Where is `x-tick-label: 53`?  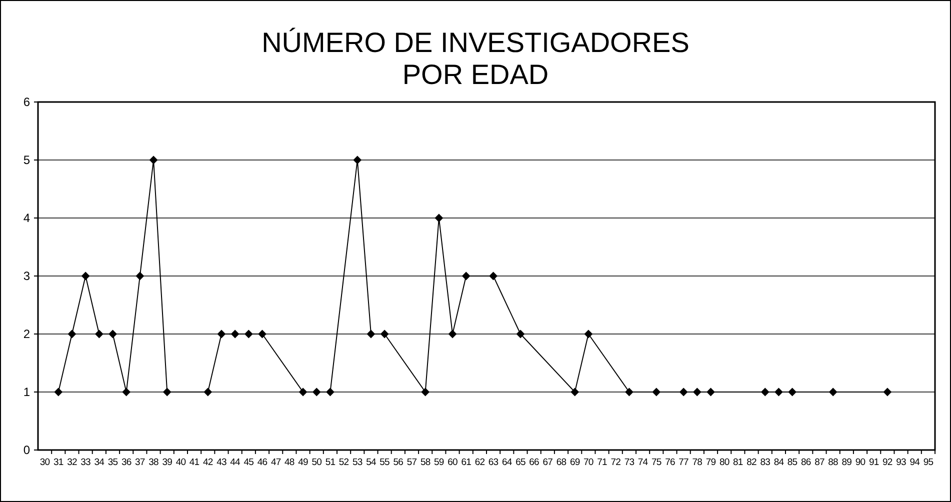 x-tick-label: 53 is located at coordinates (357, 462).